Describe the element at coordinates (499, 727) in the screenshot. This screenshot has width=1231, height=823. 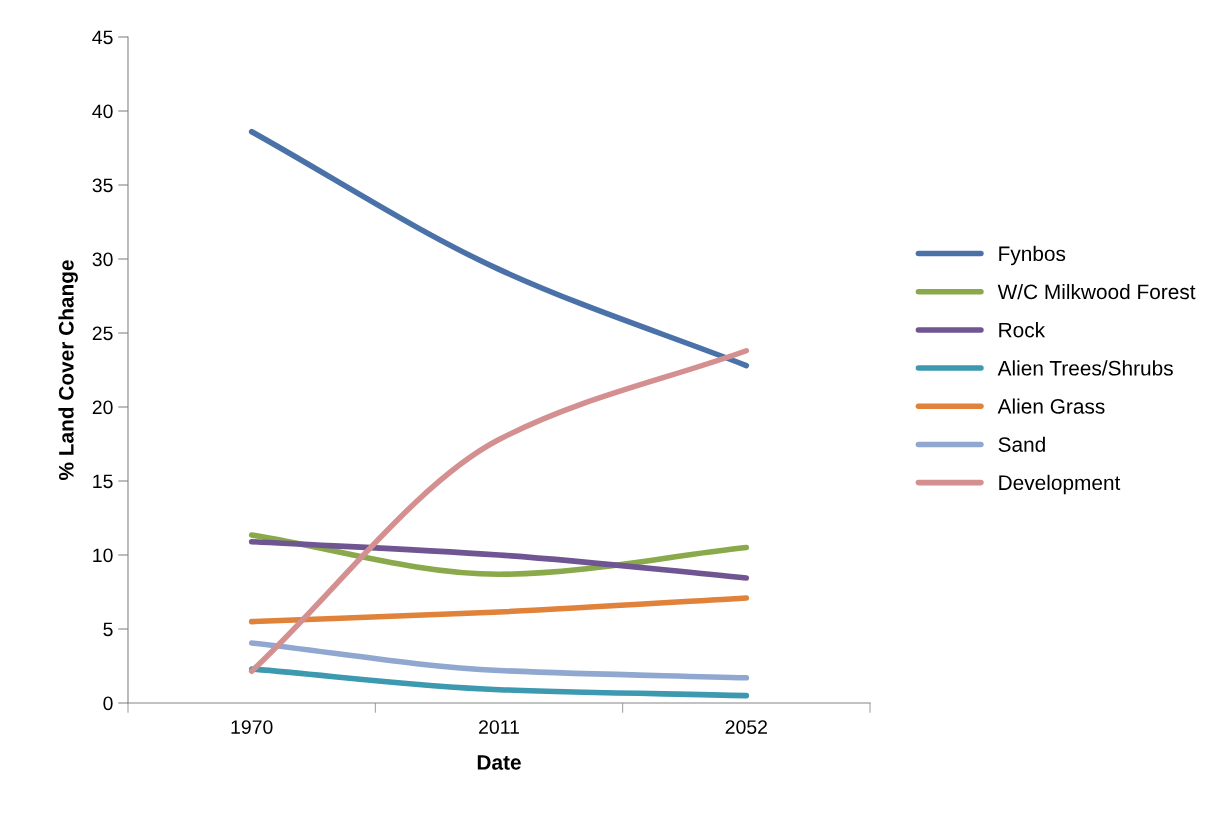
I see `x-tick-label: 2011` at that location.